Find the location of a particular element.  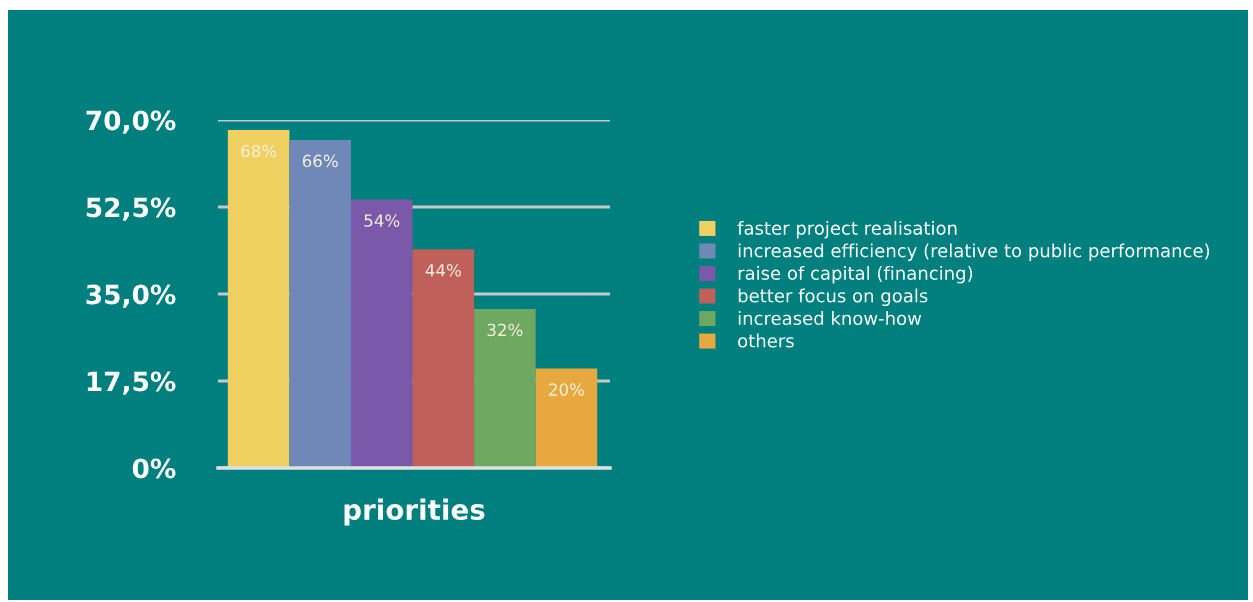

legend-label: increased efficiency (relative to public performance) is located at coordinates (974, 252).